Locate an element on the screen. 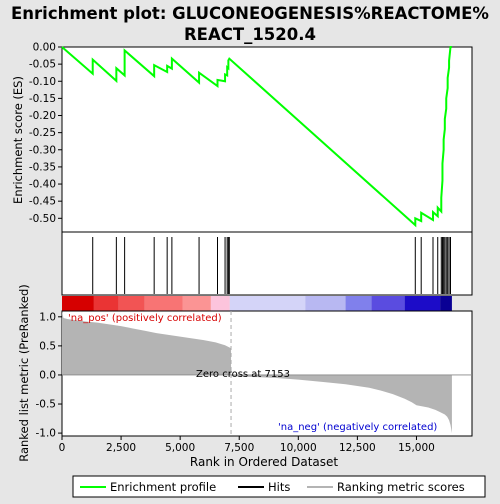 The width and height of the screenshot is (500, 504). rank-colorbar is located at coordinates (257, 303).